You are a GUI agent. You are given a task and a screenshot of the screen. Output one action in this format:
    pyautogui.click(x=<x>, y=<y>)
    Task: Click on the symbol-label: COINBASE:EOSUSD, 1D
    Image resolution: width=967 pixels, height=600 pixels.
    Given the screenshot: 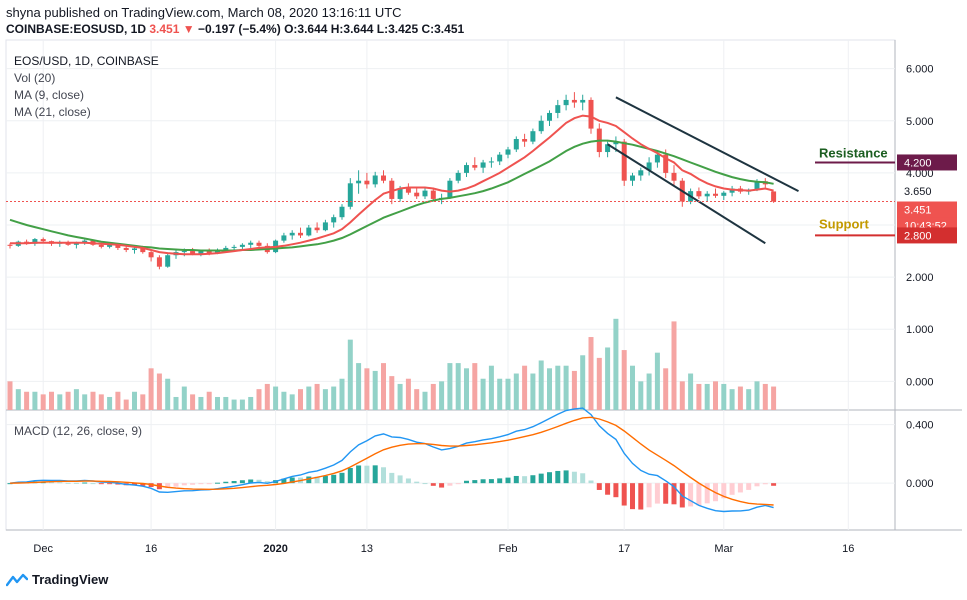 What is the action you would take?
    pyautogui.click(x=76, y=29)
    